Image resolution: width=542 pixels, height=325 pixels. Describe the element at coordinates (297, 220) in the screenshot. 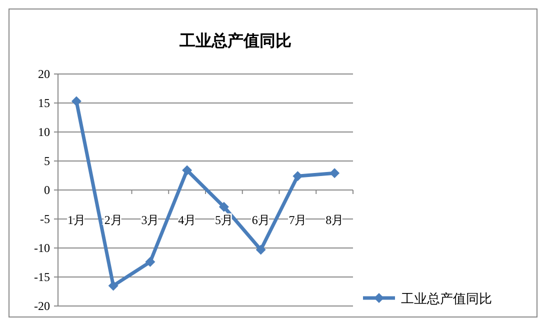

I see `x-tick-label: 7月` at that location.